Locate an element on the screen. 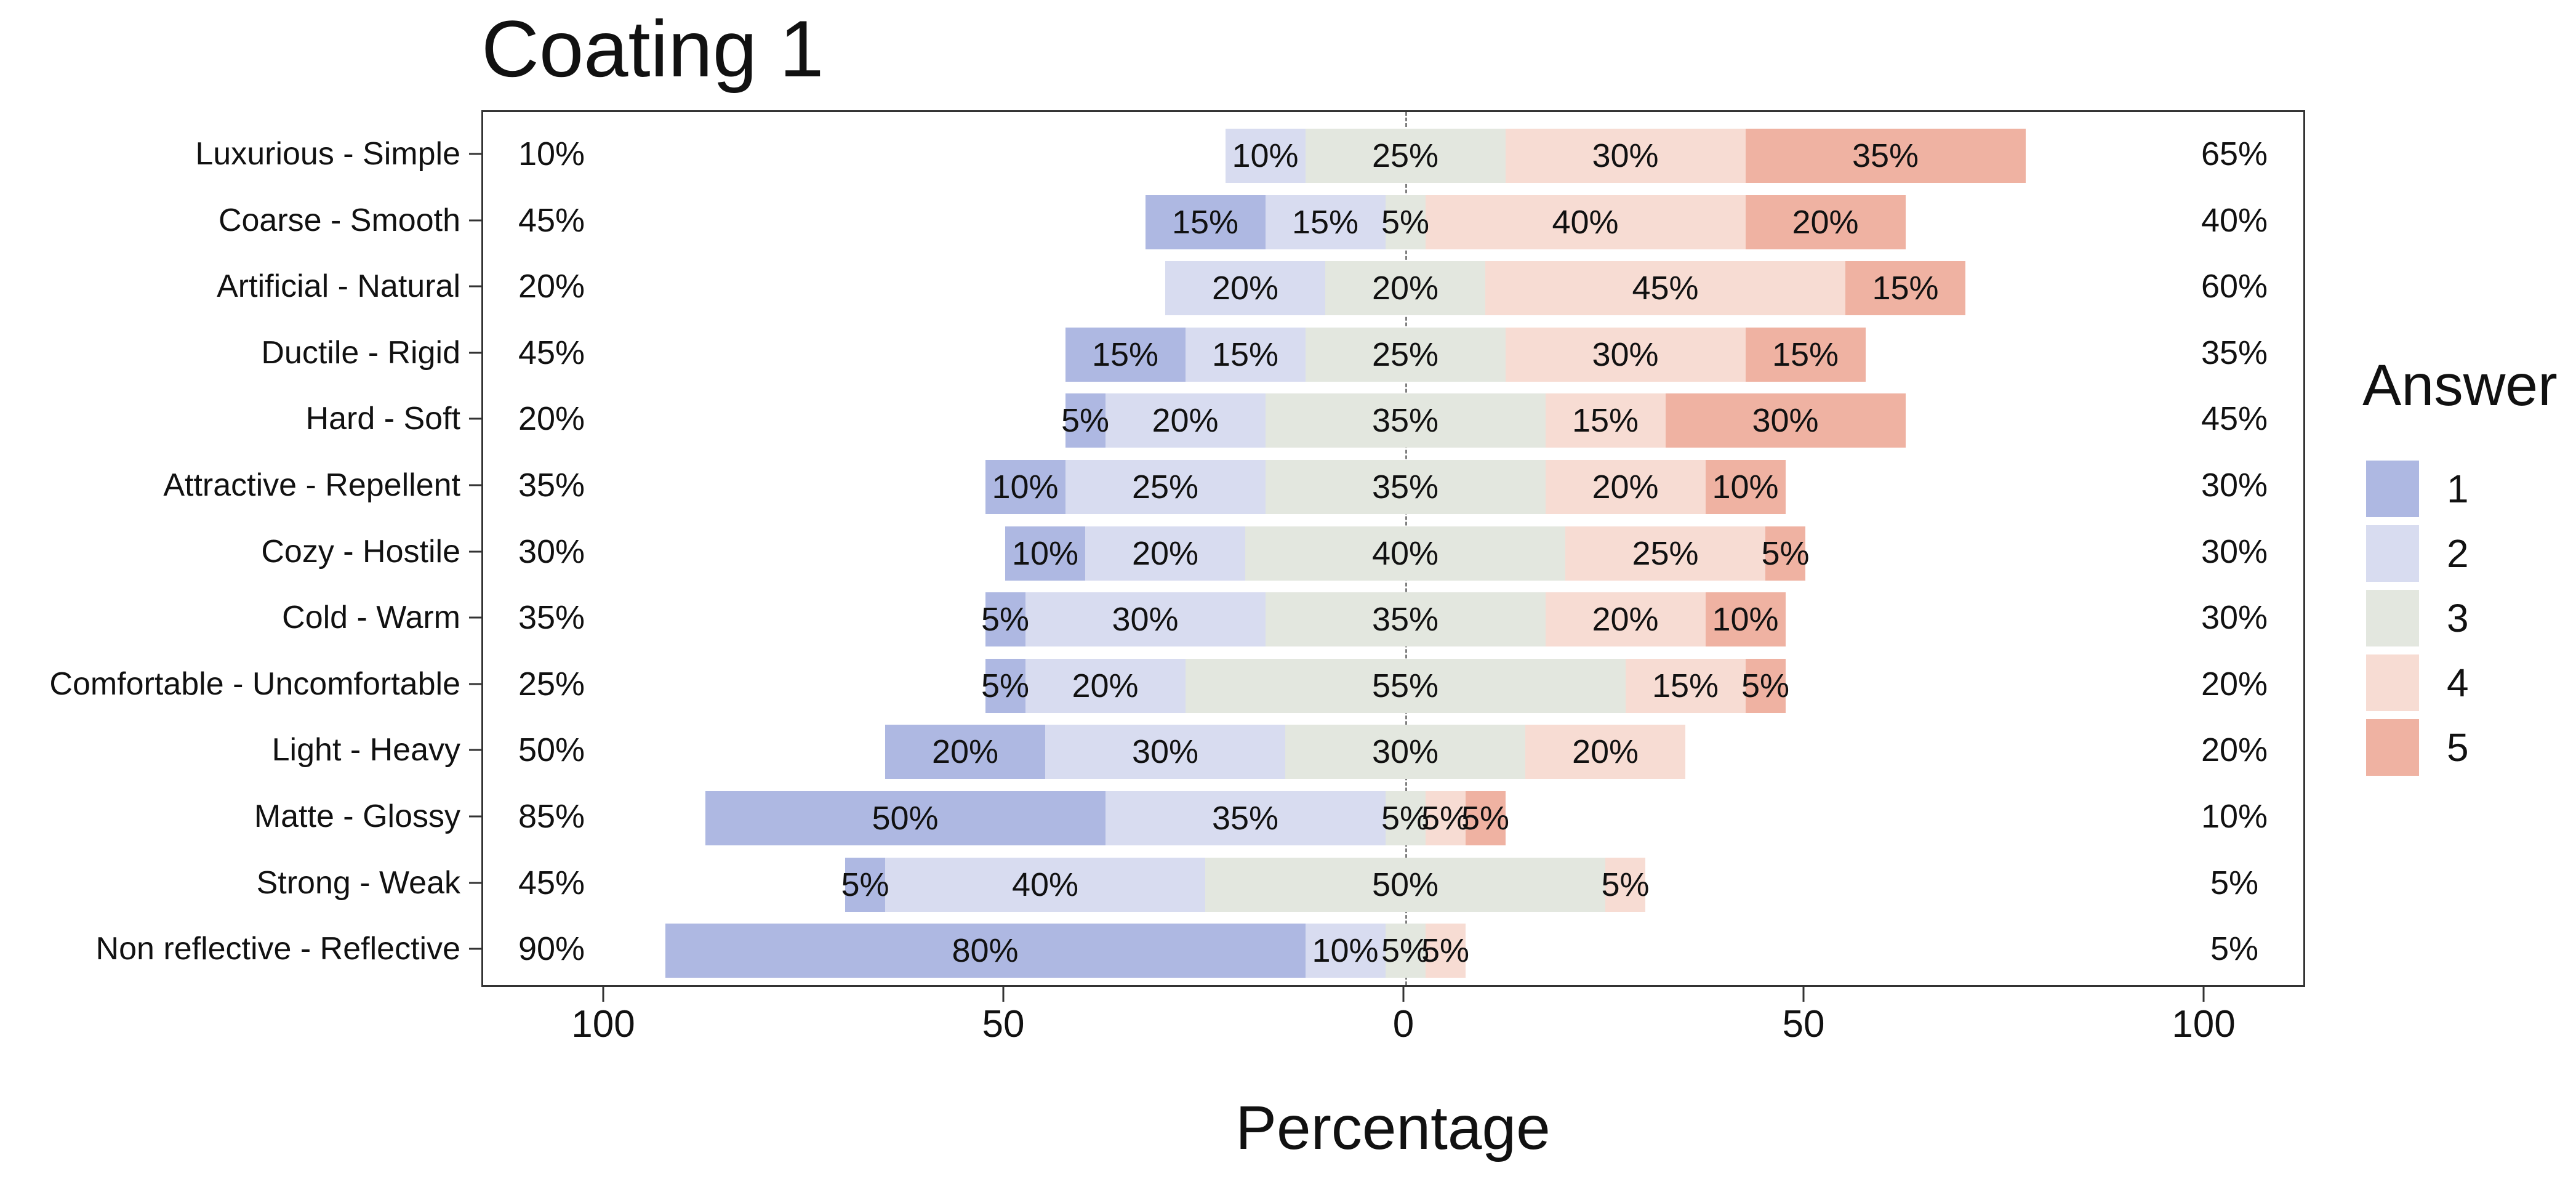  bar-segment-answer-1: 10% is located at coordinates (1025, 487).